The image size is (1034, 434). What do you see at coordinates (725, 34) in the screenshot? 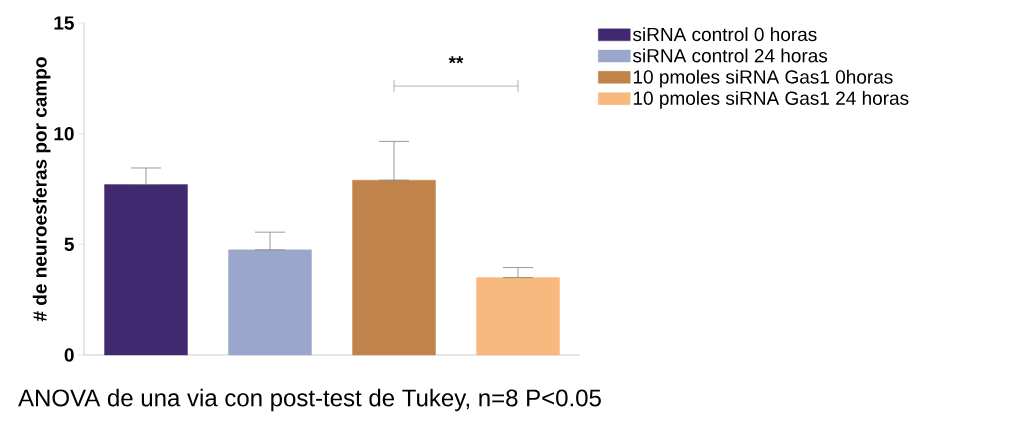
I see `legend-label: siRNA control 0 horas` at bounding box center [725, 34].